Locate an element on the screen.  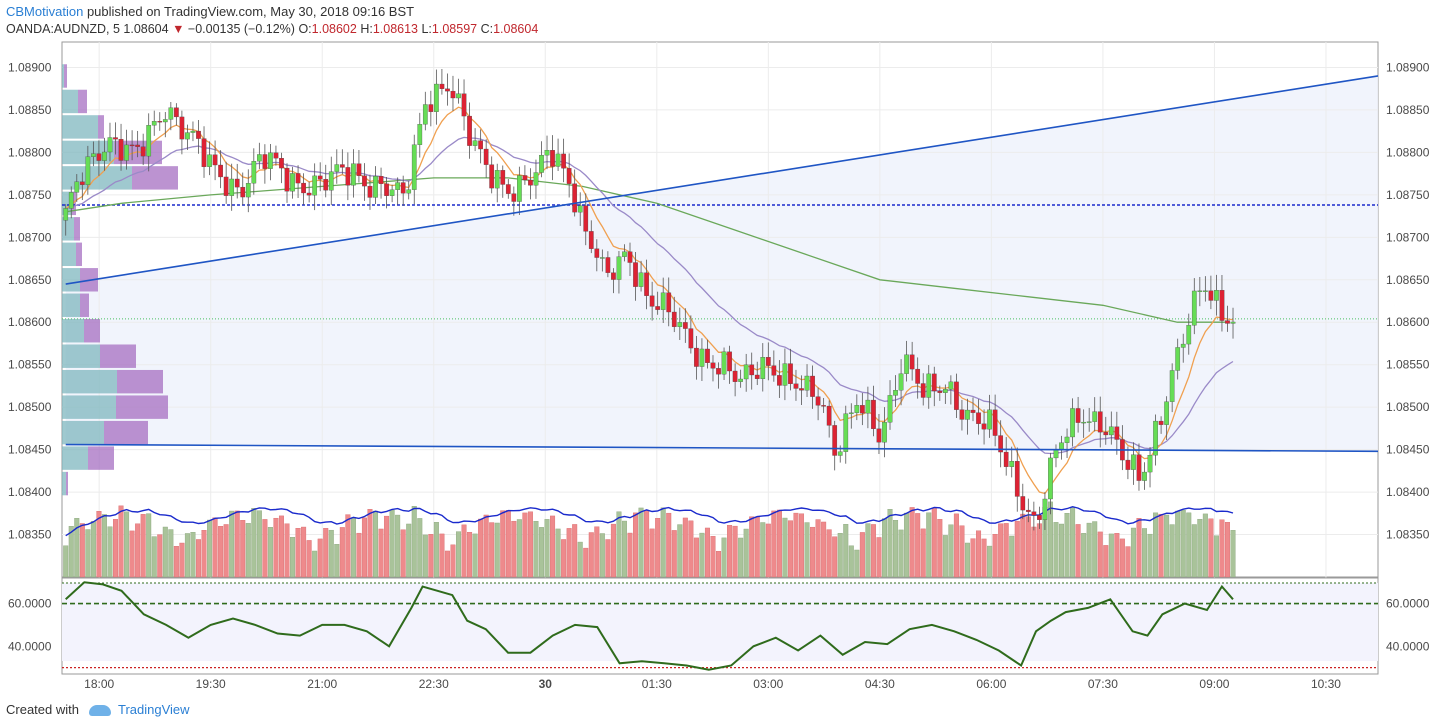
tradingview-cloud-icon is located at coordinates (99, 711).